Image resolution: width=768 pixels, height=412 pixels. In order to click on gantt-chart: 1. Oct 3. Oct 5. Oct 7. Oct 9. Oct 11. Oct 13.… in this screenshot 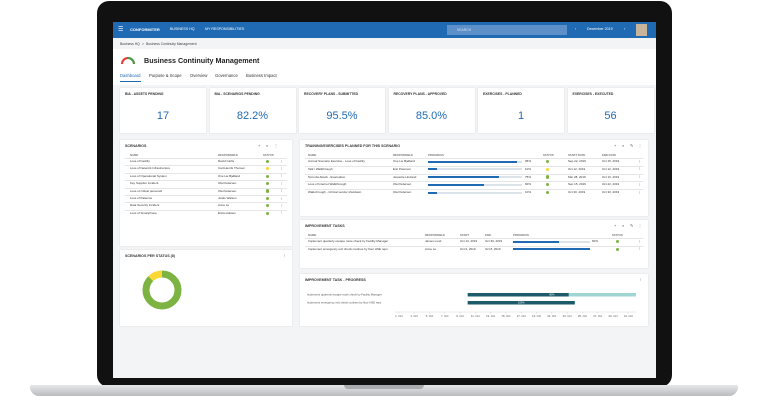, I will do `click(471, 305)`.